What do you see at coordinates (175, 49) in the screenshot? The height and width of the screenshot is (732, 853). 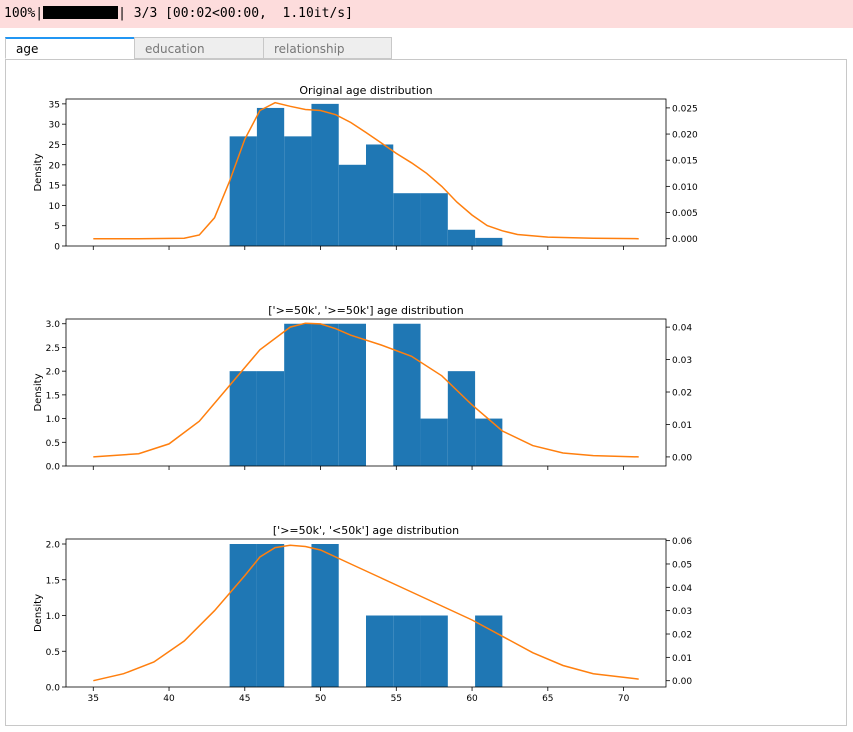 I see `tab-label: education` at bounding box center [175, 49].